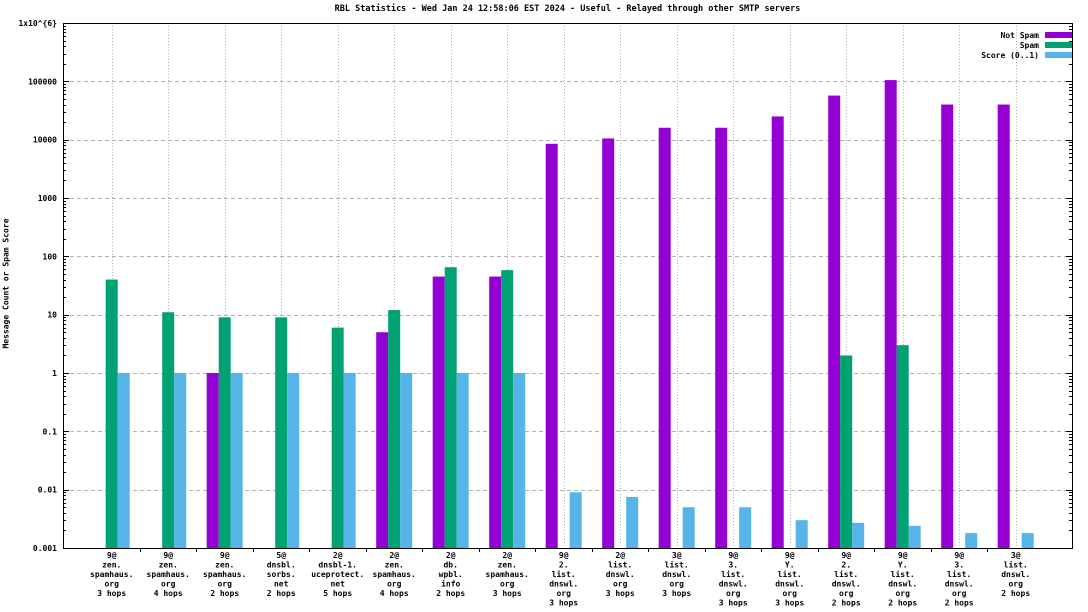 This screenshot has height=612, width=1088. What do you see at coordinates (450, 584) in the screenshot?
I see `x-tick-label: info` at bounding box center [450, 584].